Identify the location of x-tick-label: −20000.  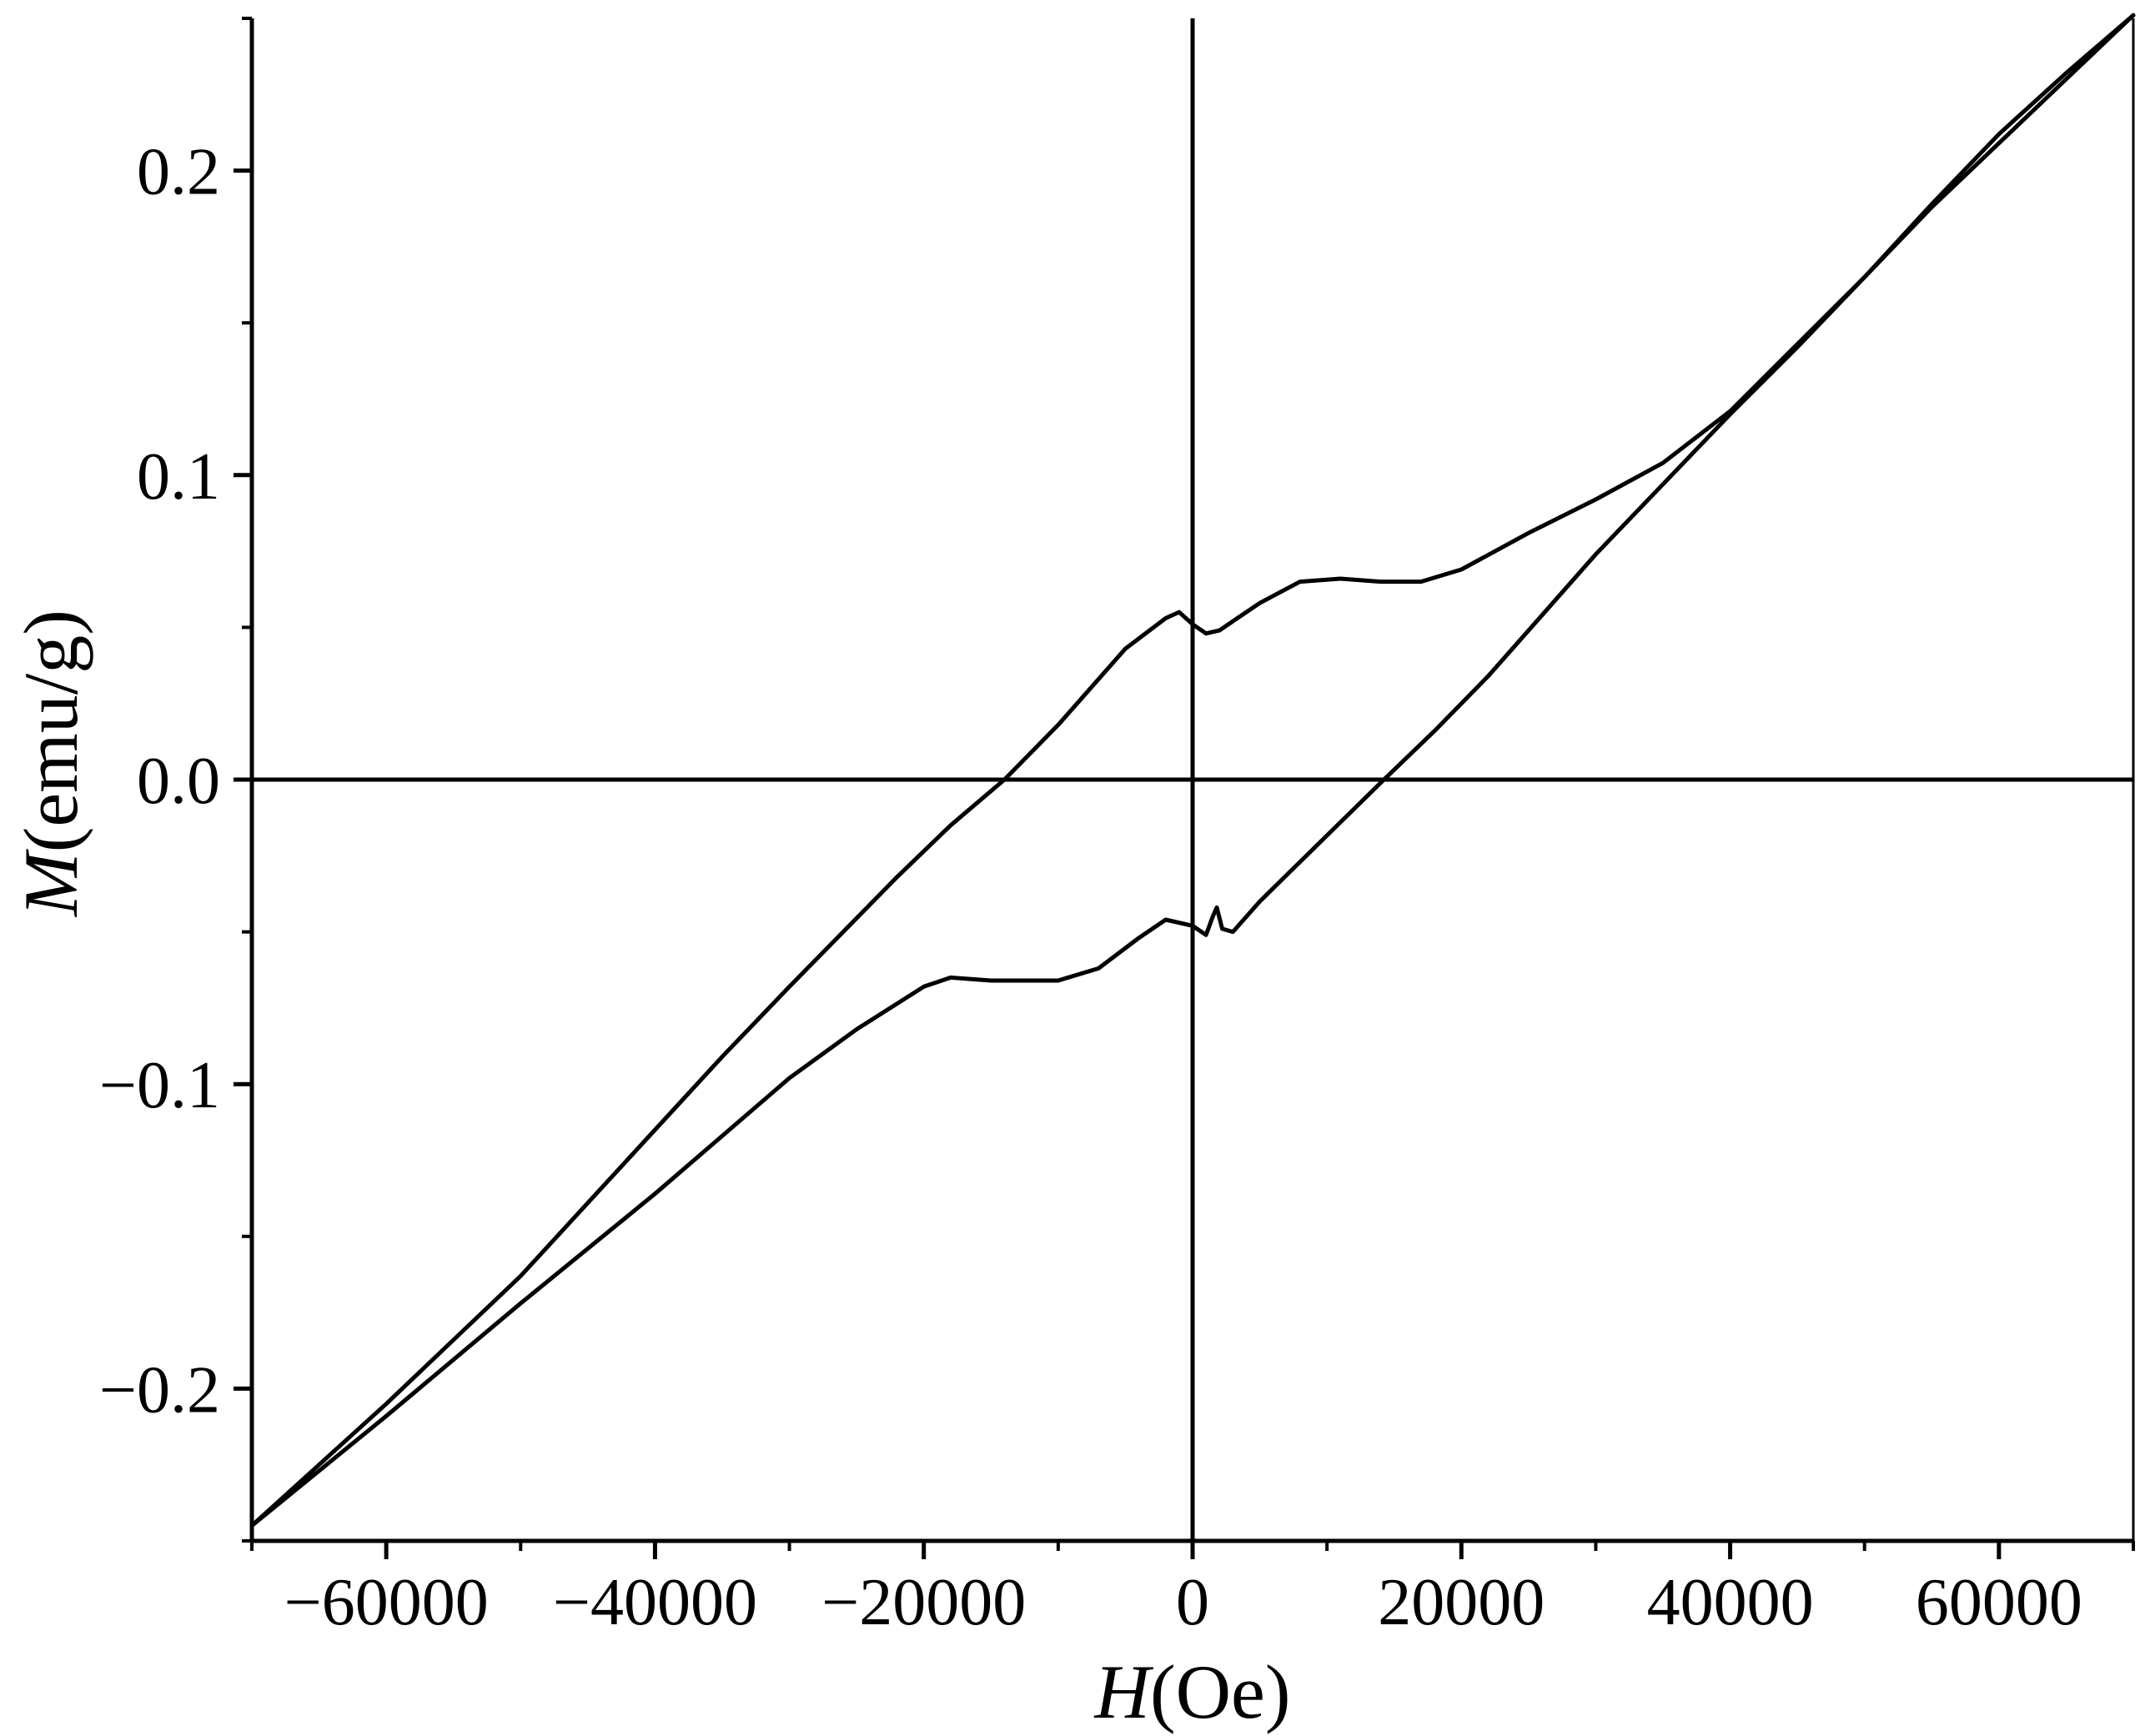
(923, 1603).